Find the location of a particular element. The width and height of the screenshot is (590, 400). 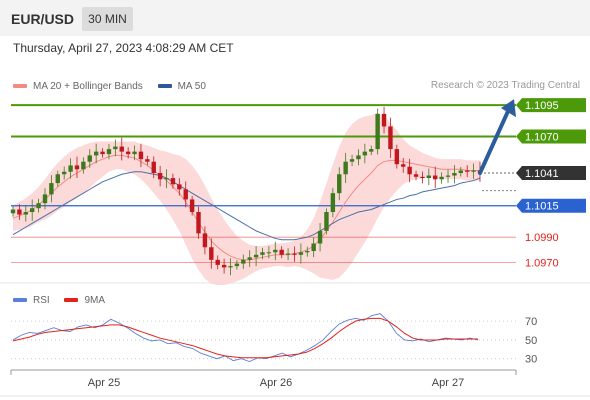

legend-ma20-label: MA 20 + Bollinger Bands is located at coordinates (88, 86).